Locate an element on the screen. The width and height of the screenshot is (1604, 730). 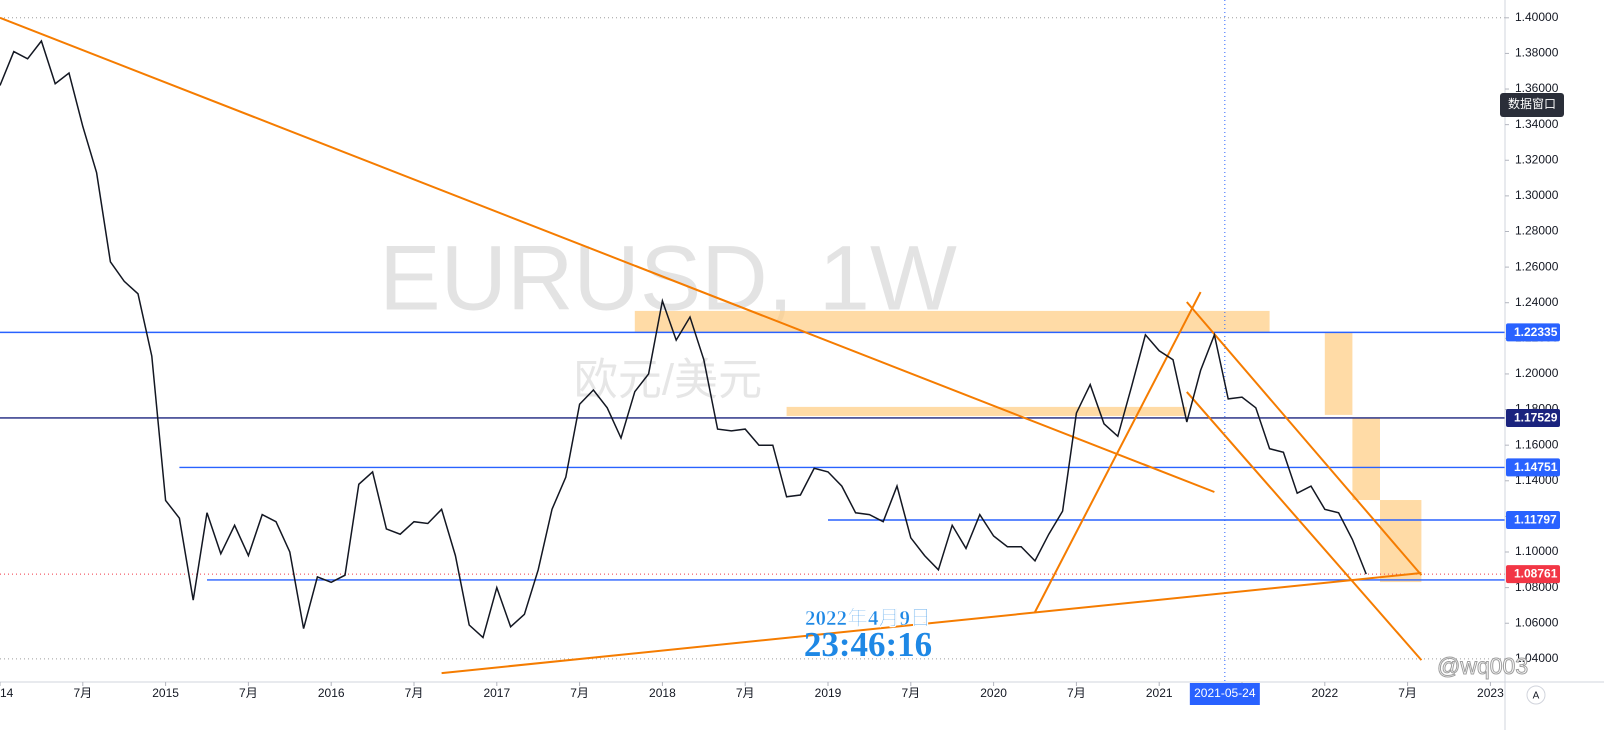
y-tick-label: 1.16000 is located at coordinates (1537, 444).